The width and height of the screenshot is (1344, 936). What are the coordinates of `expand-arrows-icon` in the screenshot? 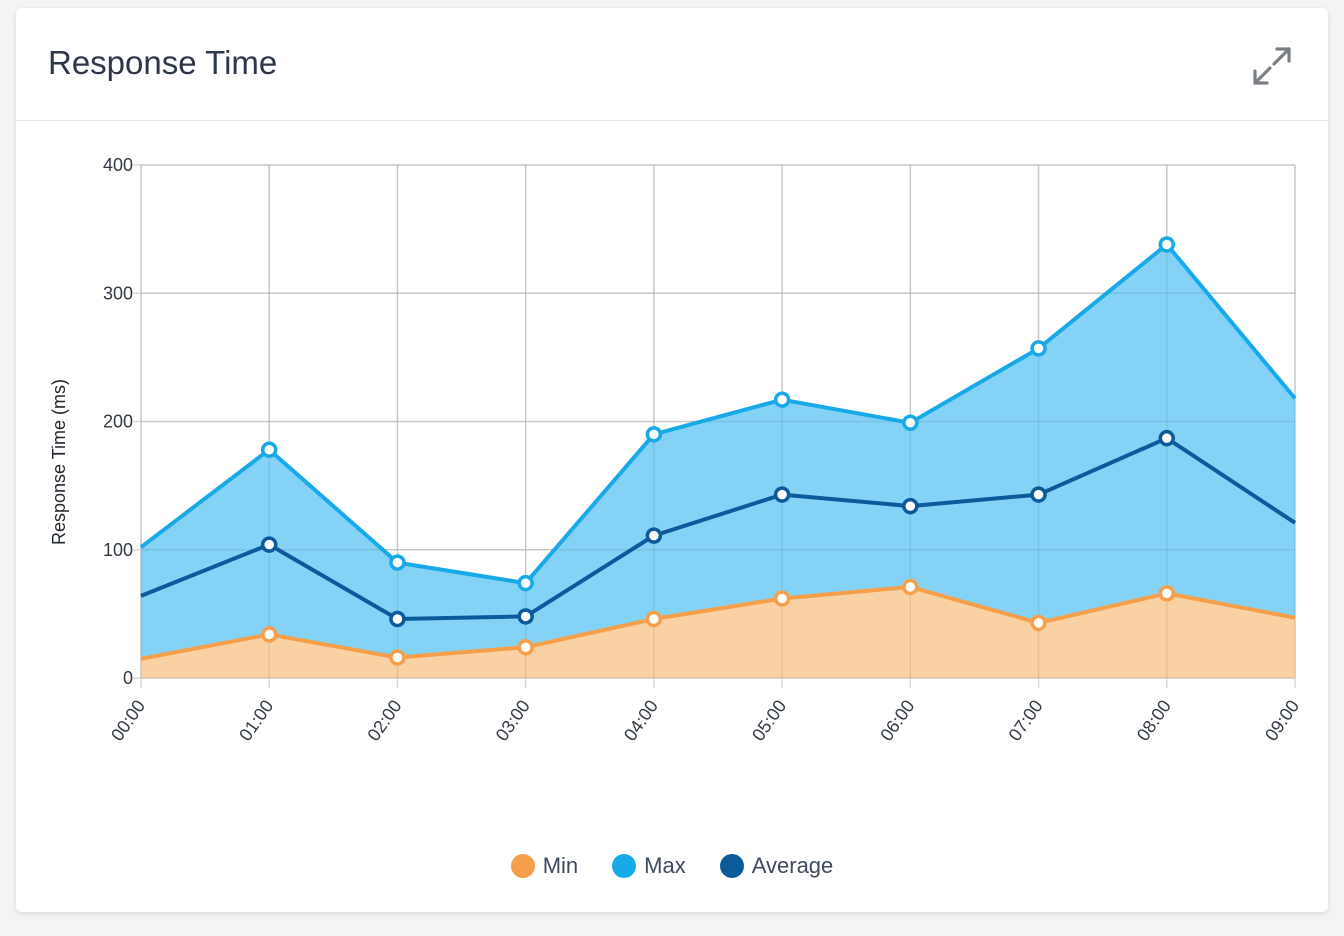 It's located at (1272, 66).